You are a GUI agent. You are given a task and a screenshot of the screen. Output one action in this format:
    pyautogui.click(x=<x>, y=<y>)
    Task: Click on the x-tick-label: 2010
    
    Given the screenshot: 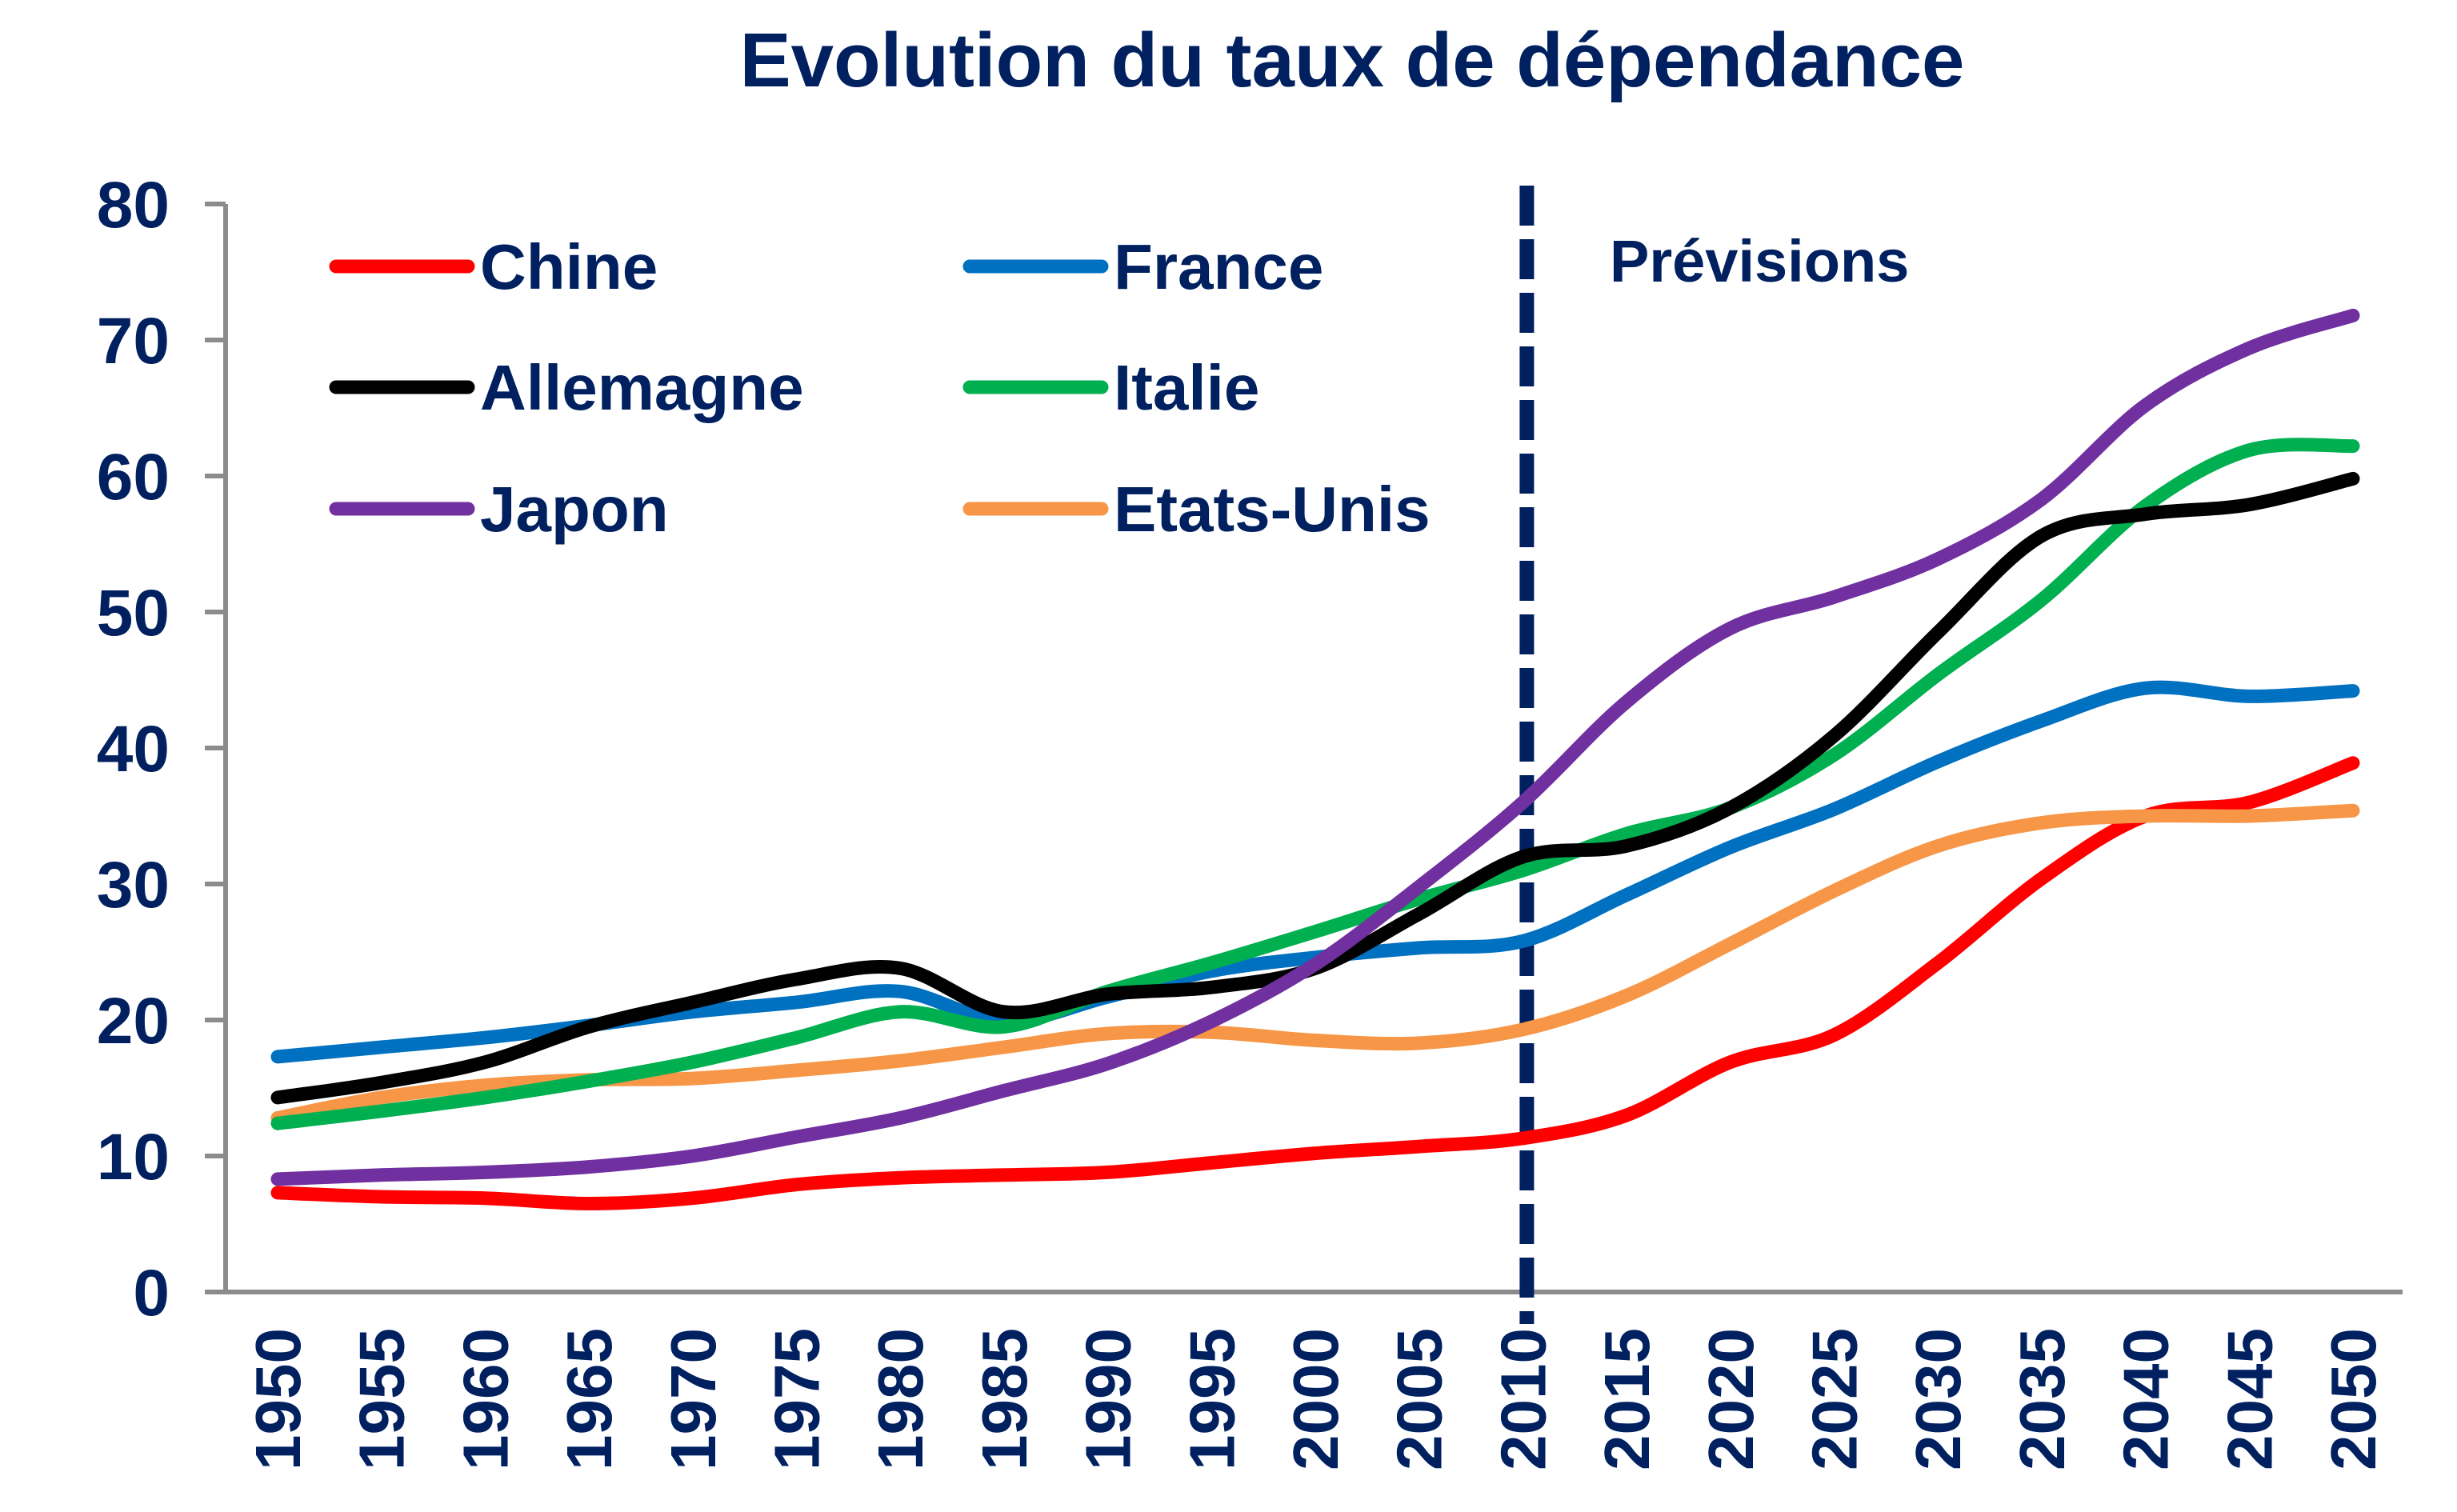 What is the action you would take?
    pyautogui.click(x=1523, y=1399)
    